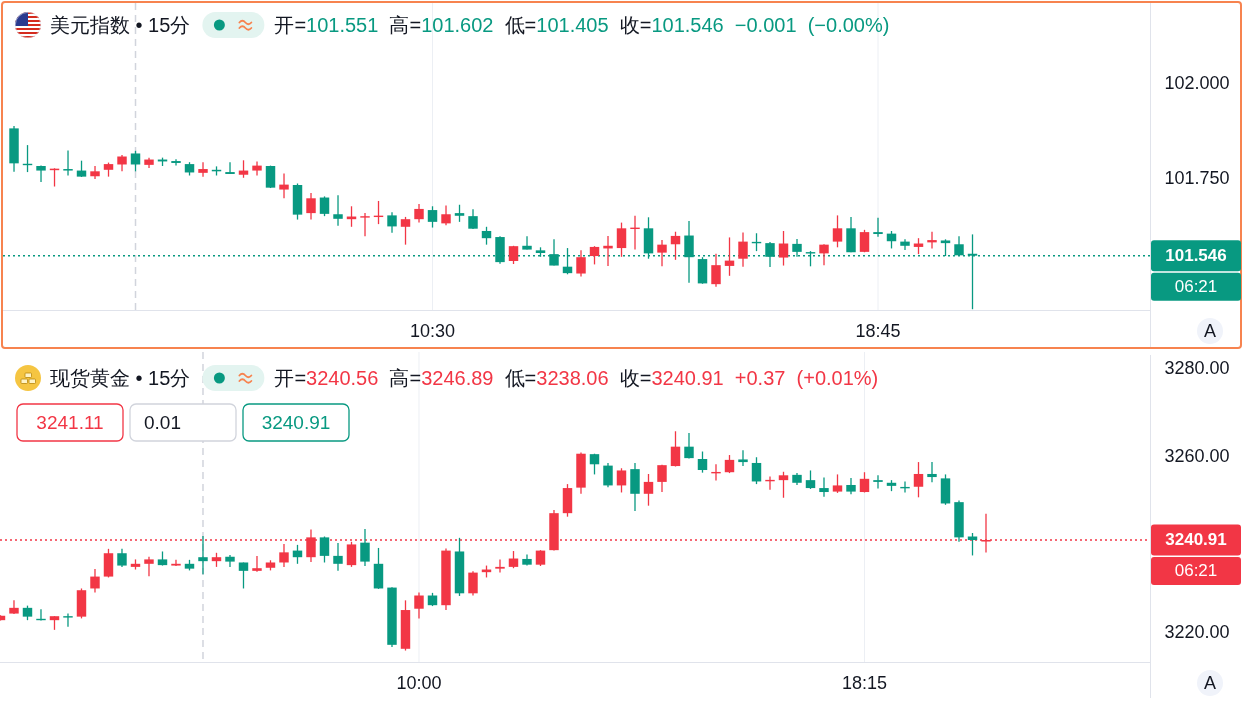  What do you see at coordinates (1197, 632) in the screenshot?
I see `y-tick-label: 3220.00` at bounding box center [1197, 632].